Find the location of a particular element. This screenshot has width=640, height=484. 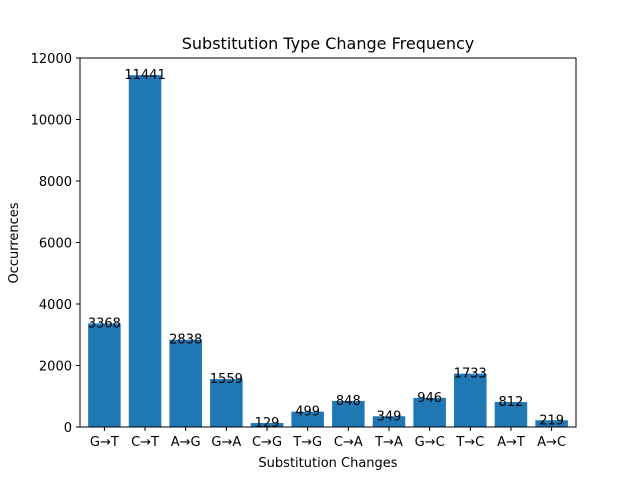

bar-value-label-7: 349 is located at coordinates (389, 416).